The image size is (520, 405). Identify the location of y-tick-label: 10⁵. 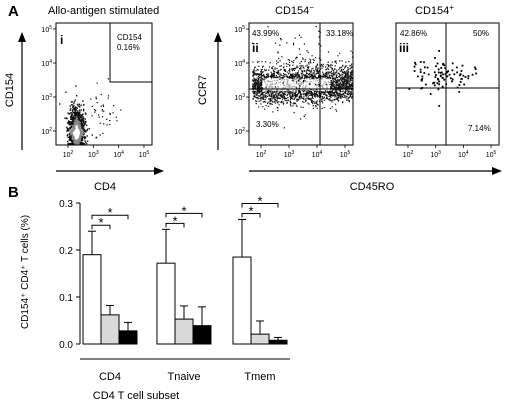
(239, 29).